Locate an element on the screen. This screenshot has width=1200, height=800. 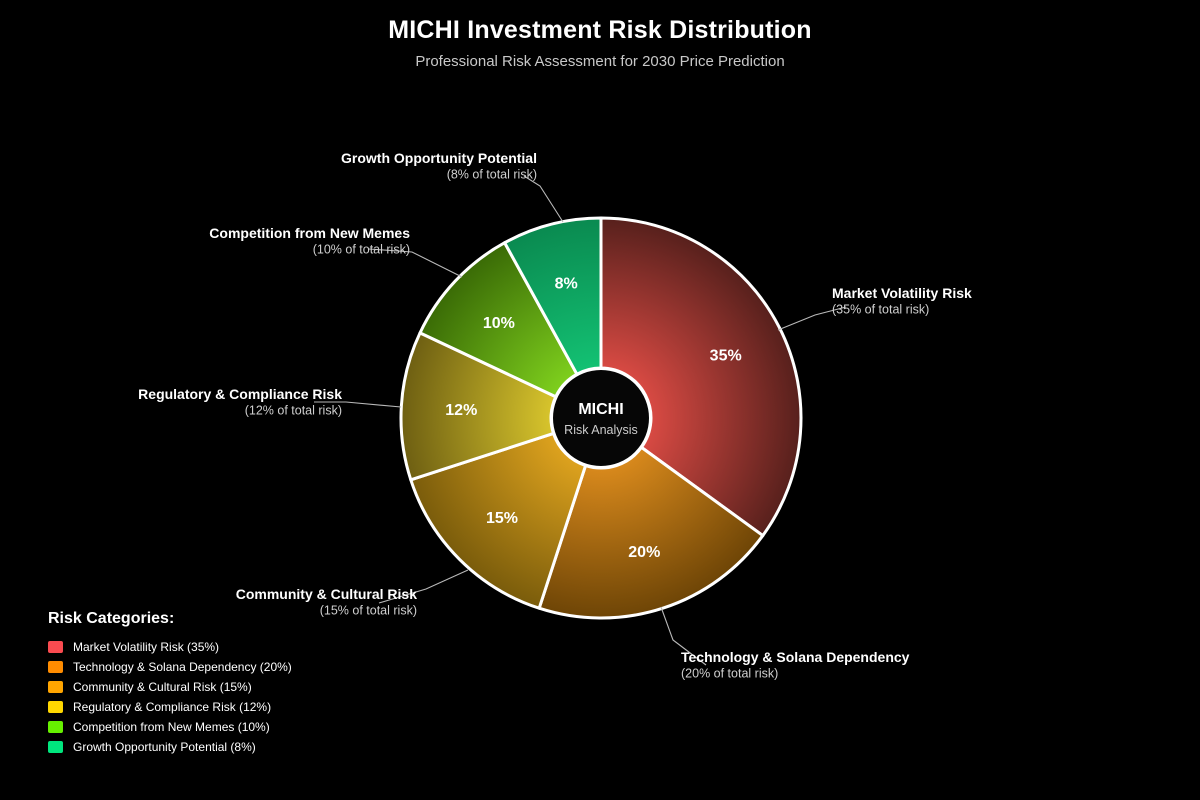
callout-line-competition-from-new-memes is located at coordinates (415, 263).